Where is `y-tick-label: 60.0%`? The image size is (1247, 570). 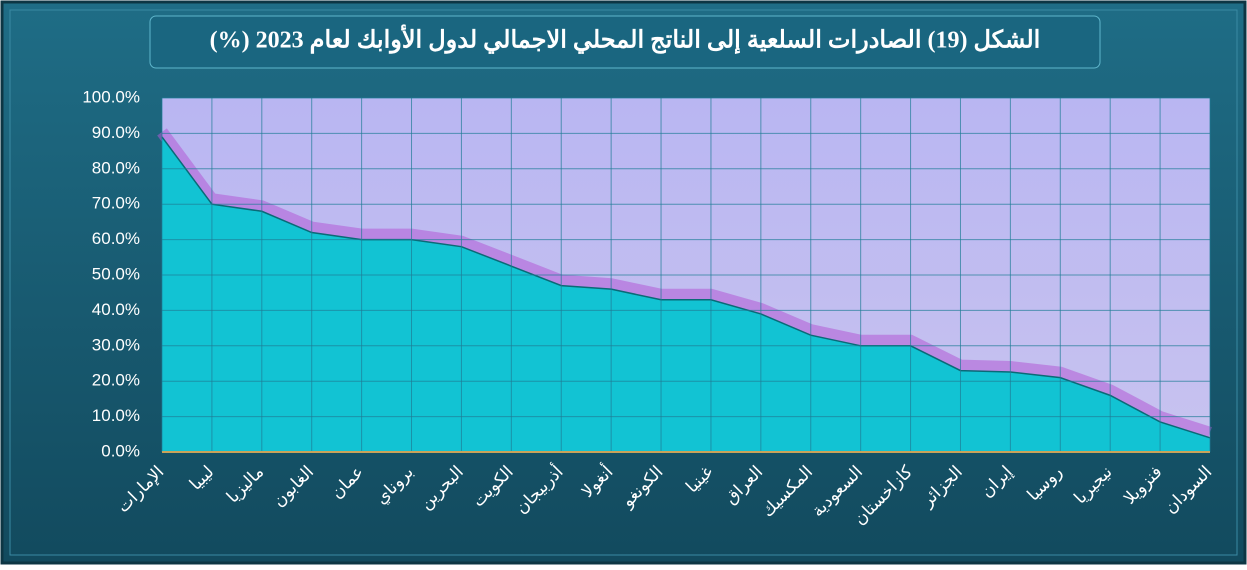 y-tick-label: 60.0% is located at coordinates (116, 238).